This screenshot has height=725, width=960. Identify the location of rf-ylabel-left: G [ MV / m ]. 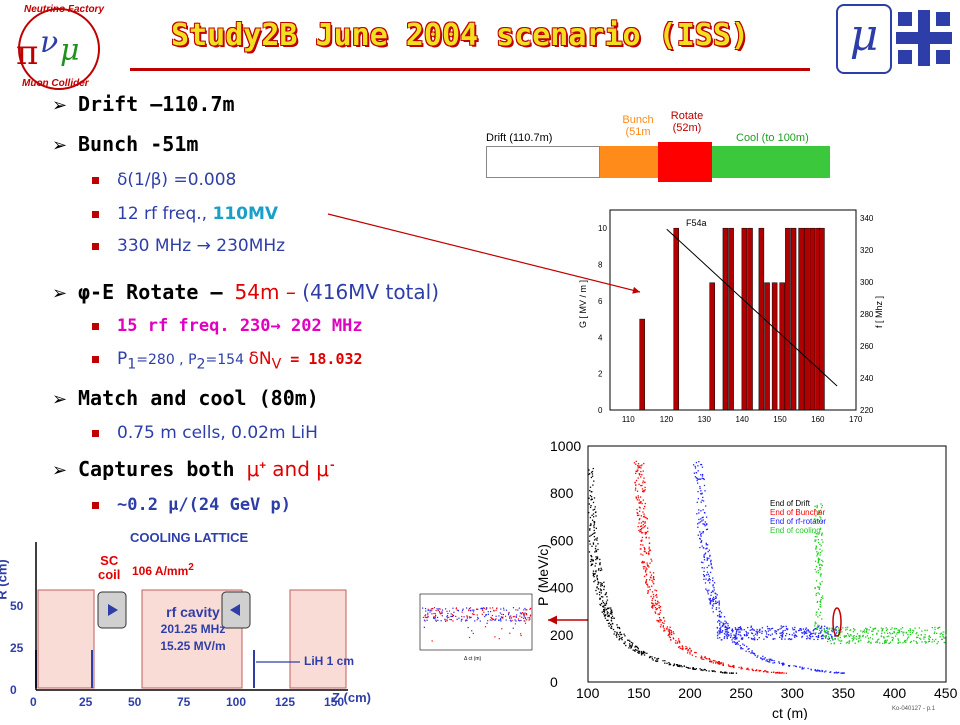
(583, 304).